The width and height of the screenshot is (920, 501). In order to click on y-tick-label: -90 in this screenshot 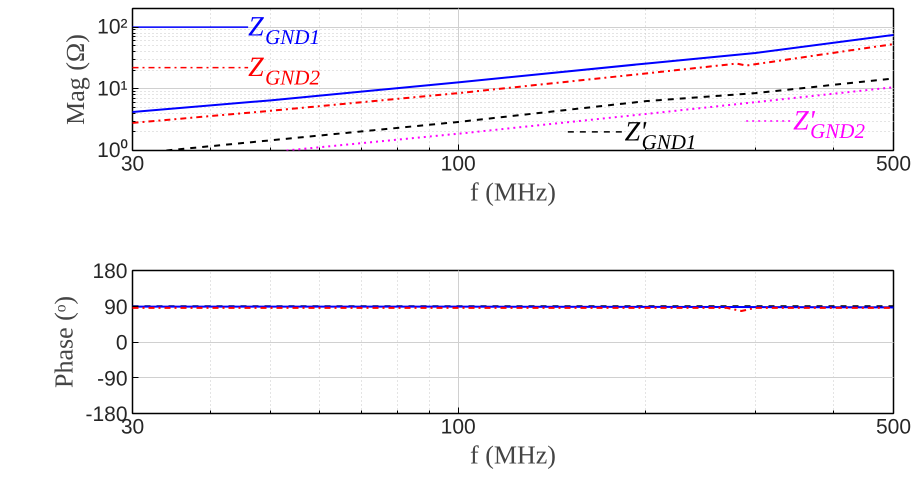, I will do `click(112, 378)`.